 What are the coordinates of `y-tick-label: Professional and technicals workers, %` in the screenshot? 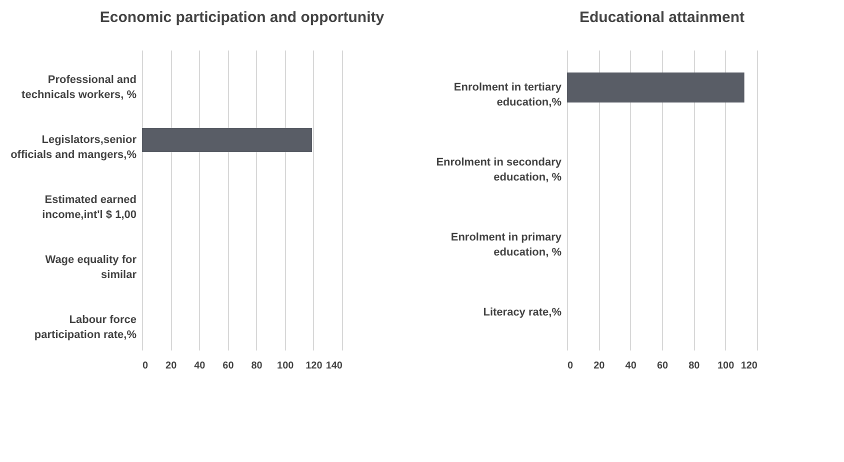 It's located at (79, 87).